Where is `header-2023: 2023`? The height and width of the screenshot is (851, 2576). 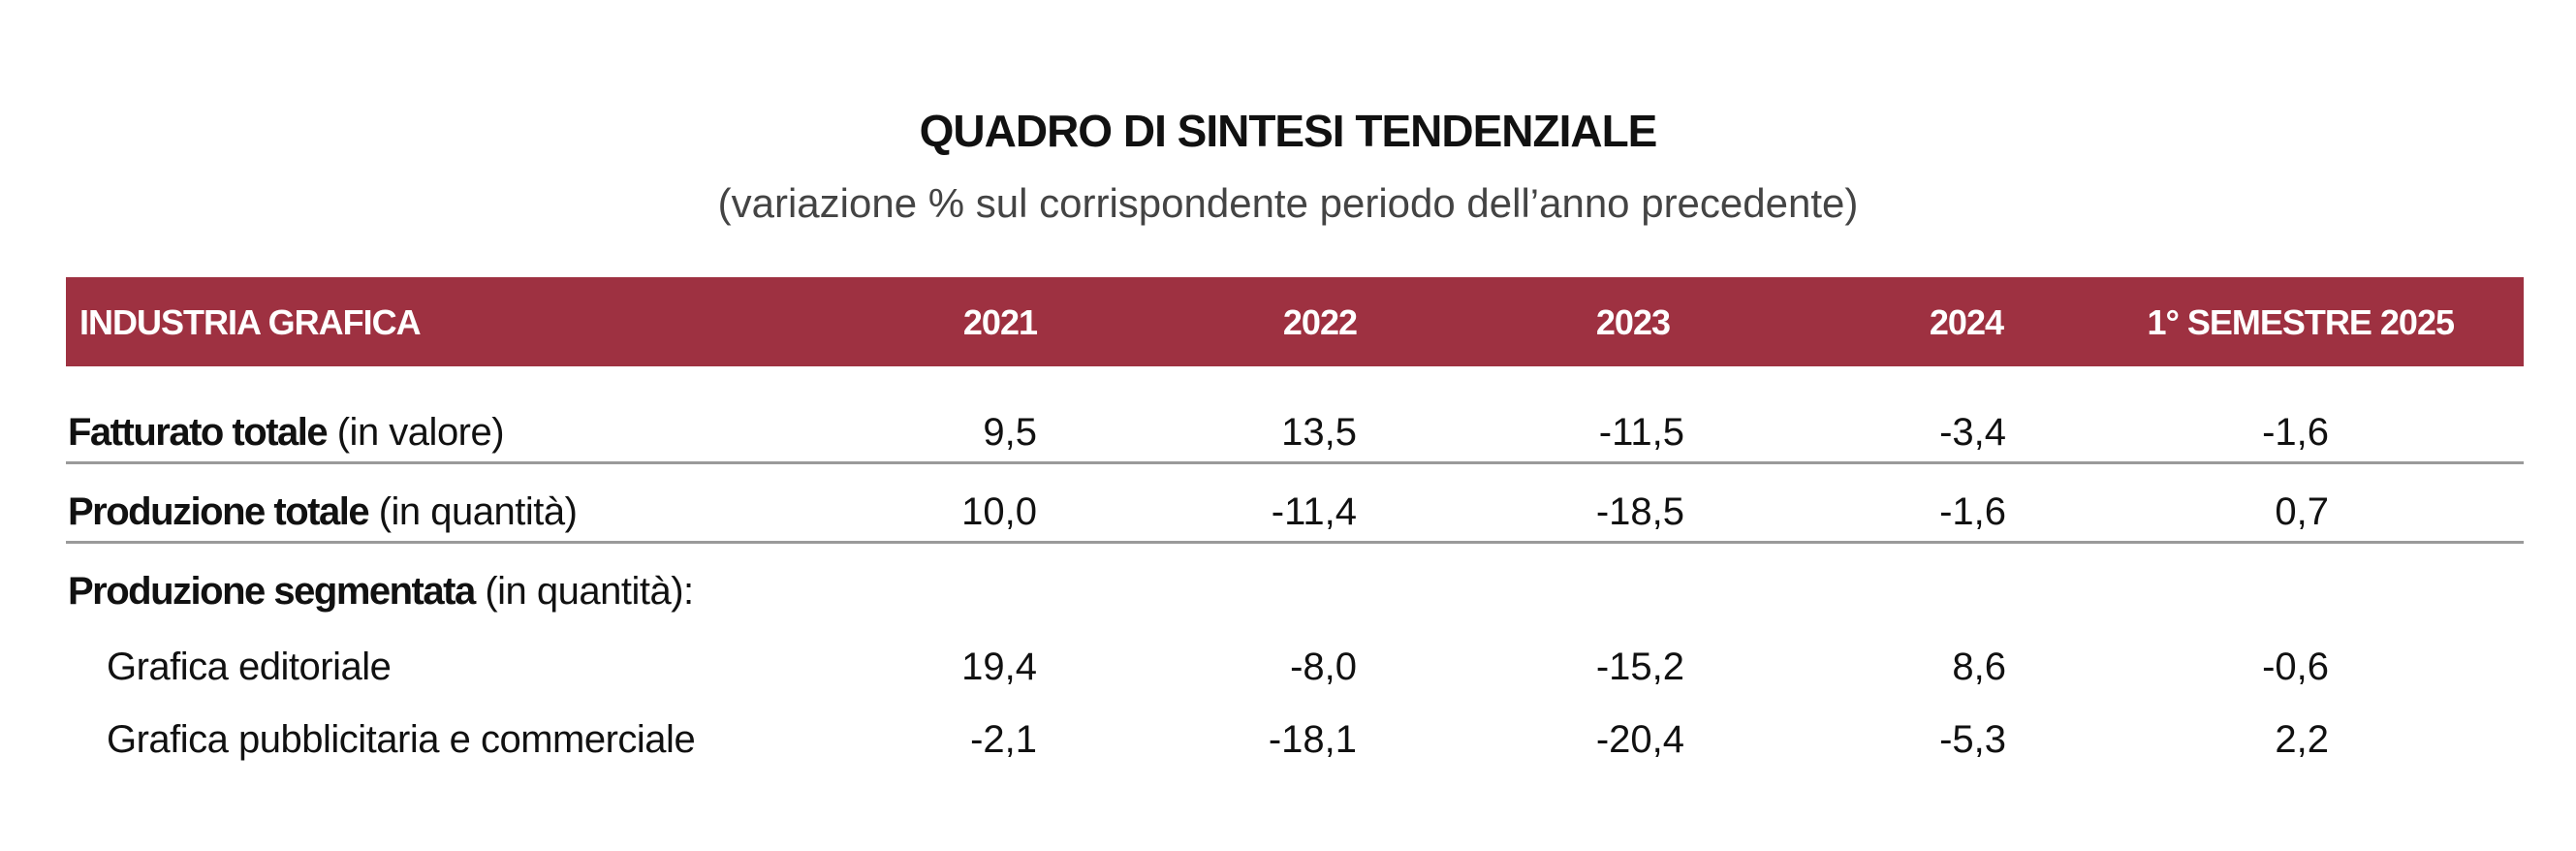 header-2023: 2023 is located at coordinates (1633, 322).